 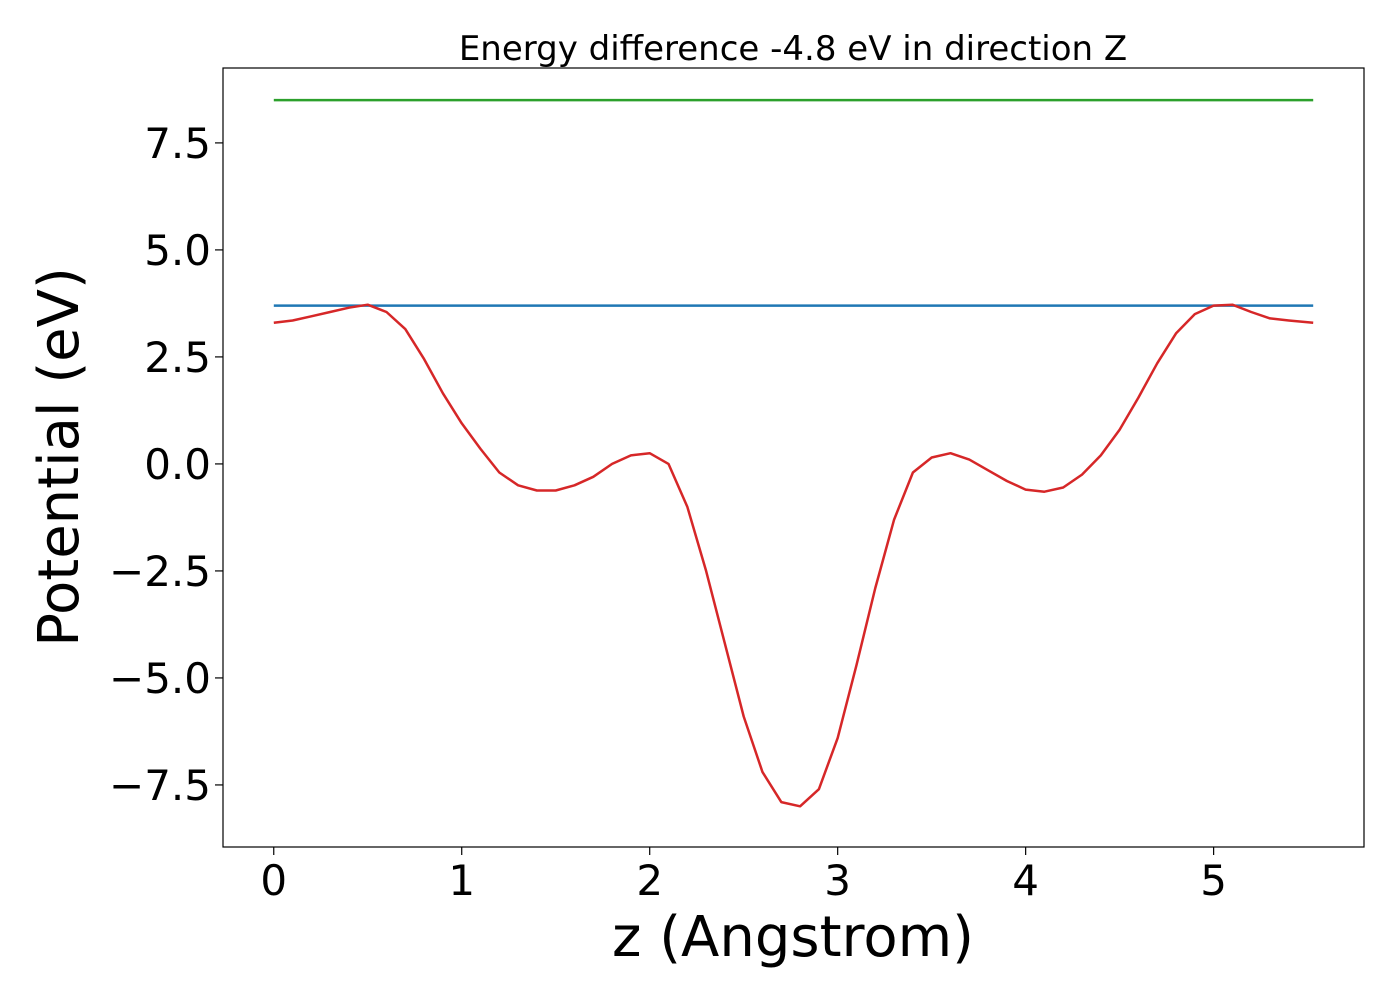 What do you see at coordinates (461, 880) in the screenshot?
I see `x-tick-label: 1` at bounding box center [461, 880].